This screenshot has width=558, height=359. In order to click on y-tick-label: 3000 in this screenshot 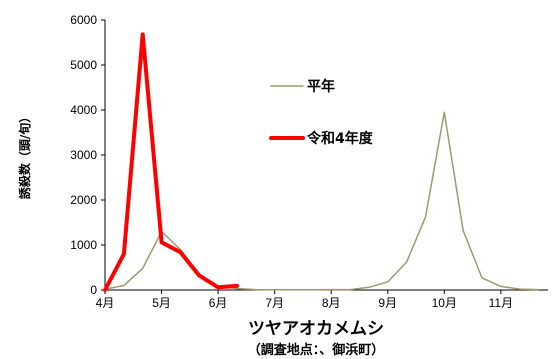, I will do `click(83, 155)`.